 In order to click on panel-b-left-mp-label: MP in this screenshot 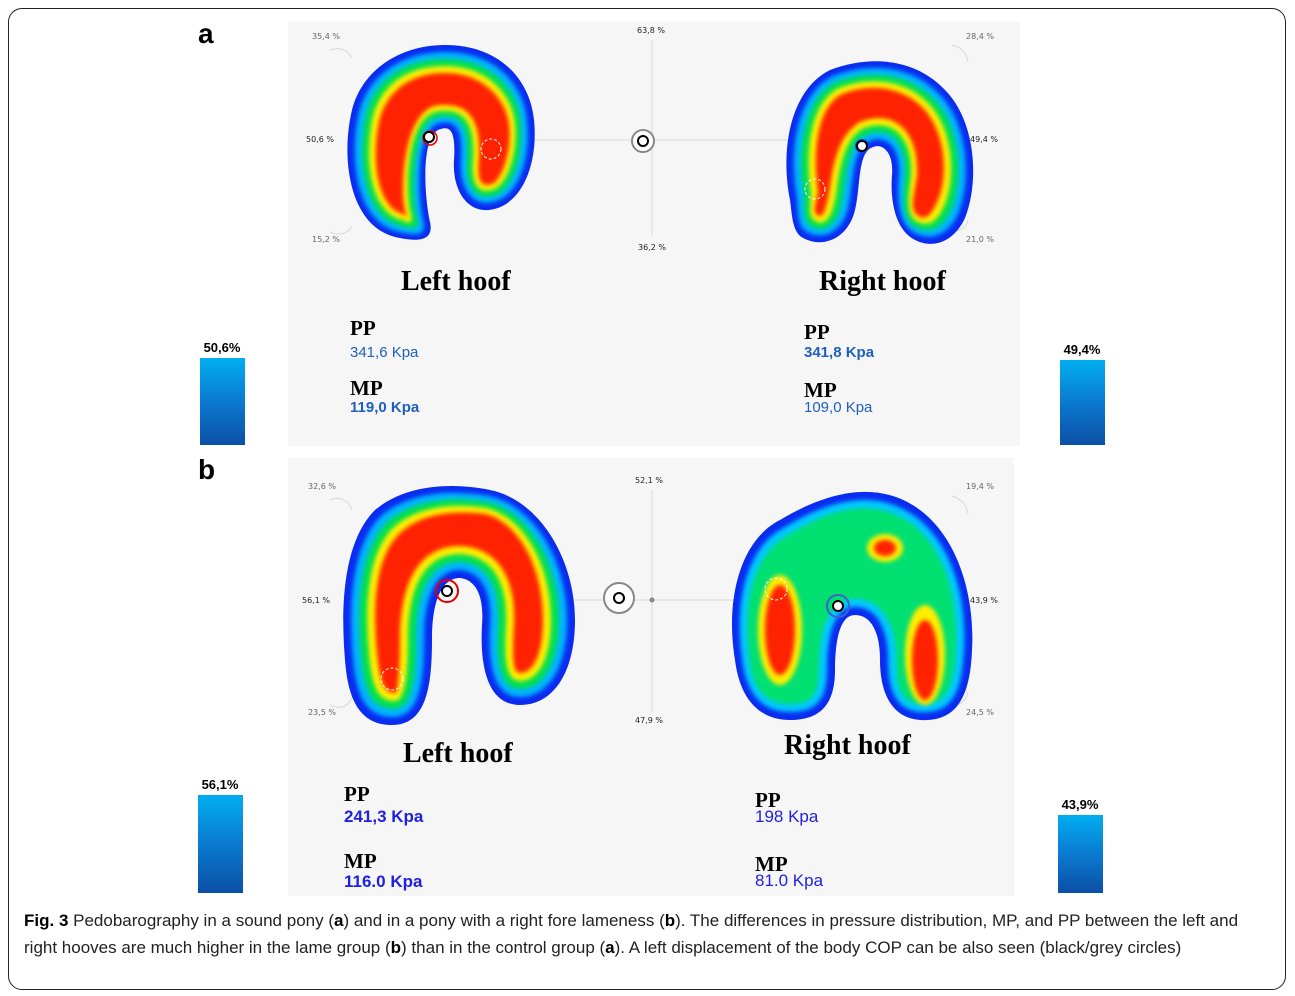, I will do `click(360, 861)`.